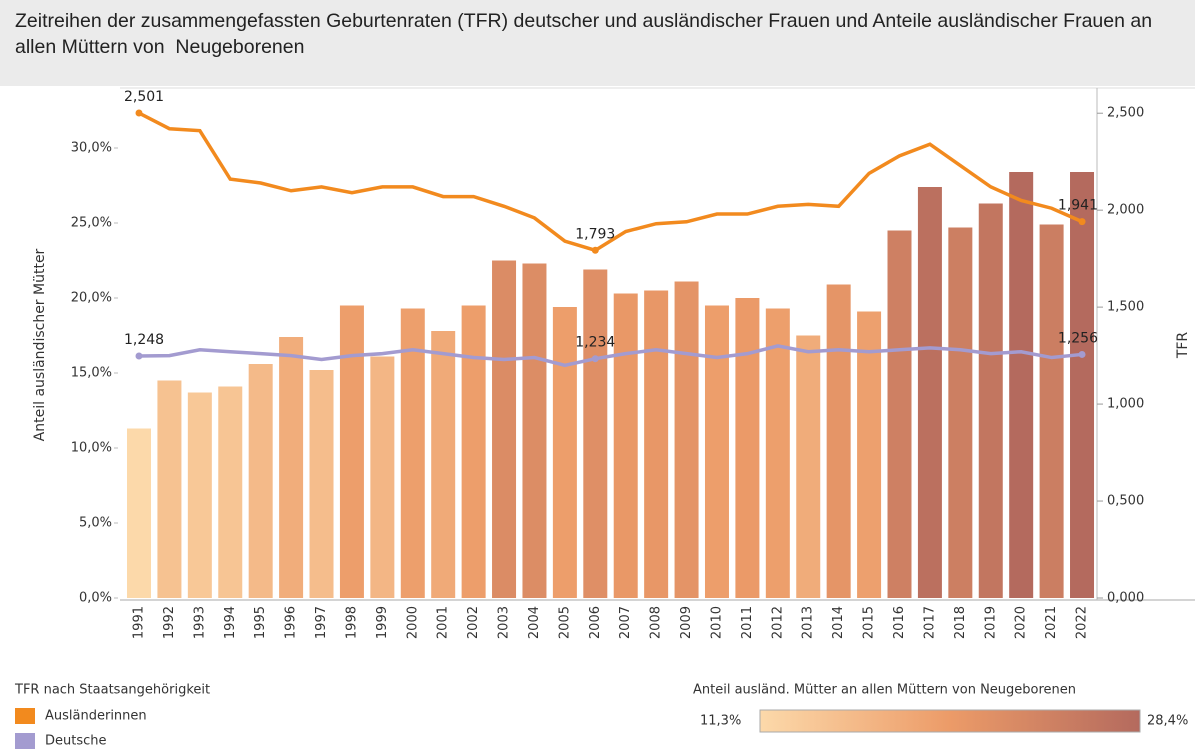 This screenshot has width=1195, height=751. Describe the element at coordinates (169, 622) in the screenshot. I see `x-tick-label: 1992` at that location.